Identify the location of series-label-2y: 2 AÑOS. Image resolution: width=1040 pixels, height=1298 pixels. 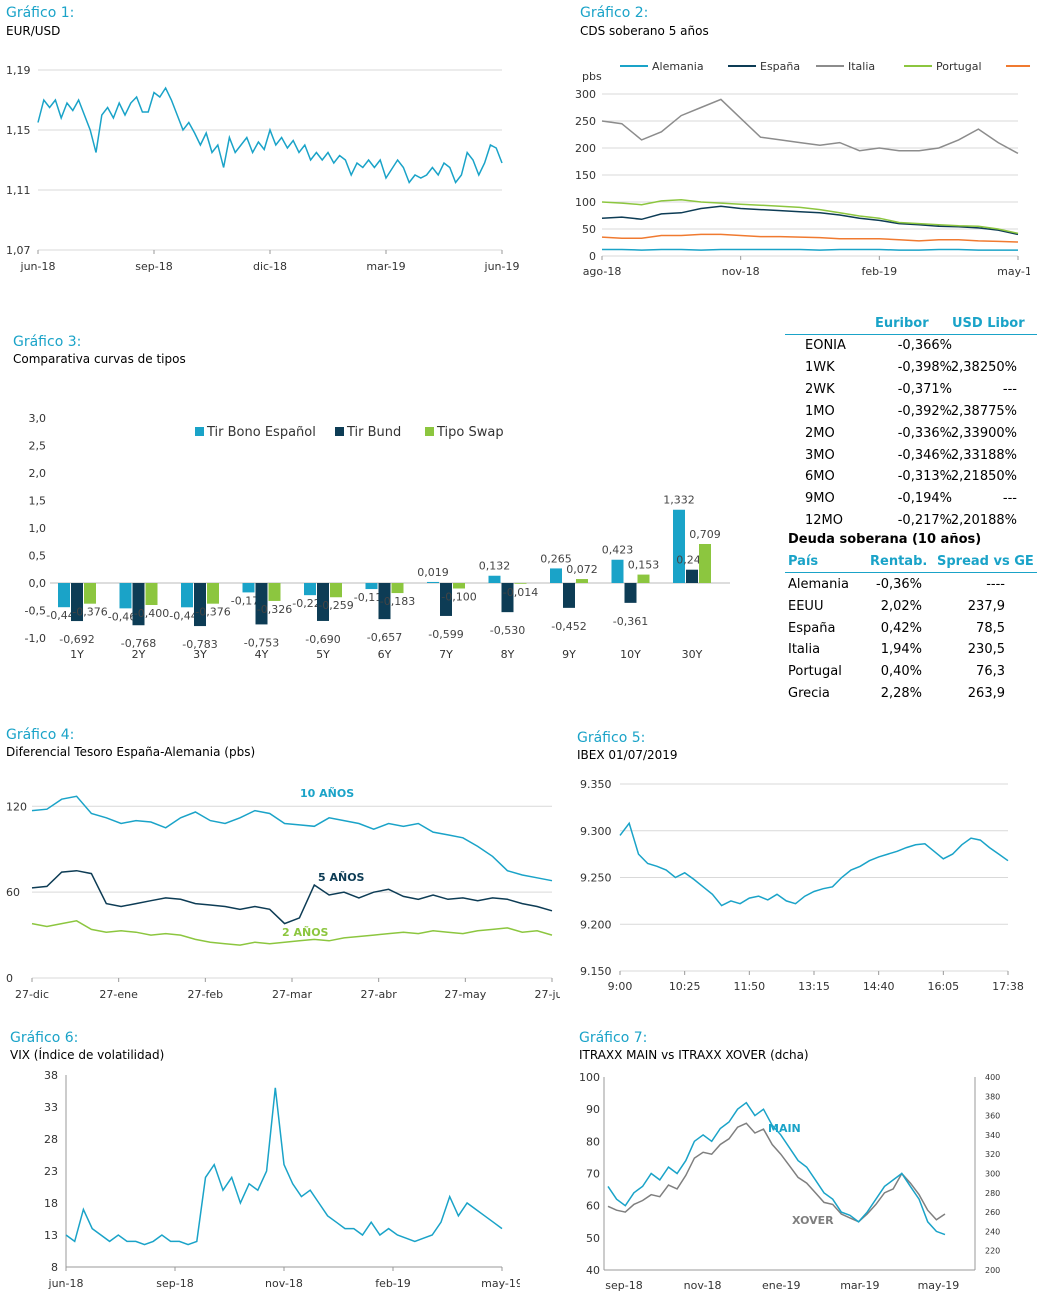
(305, 932).